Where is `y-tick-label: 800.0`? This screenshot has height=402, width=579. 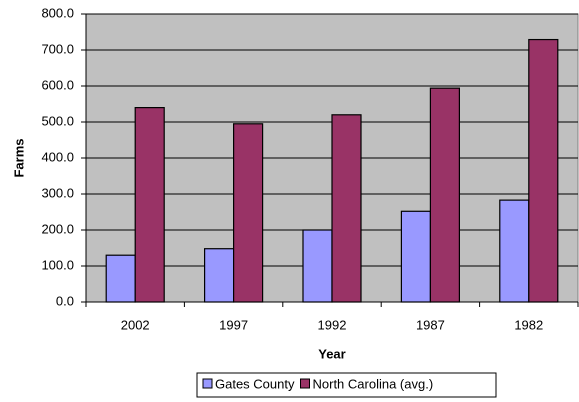 y-tick-label: 800.0 is located at coordinates (57, 12).